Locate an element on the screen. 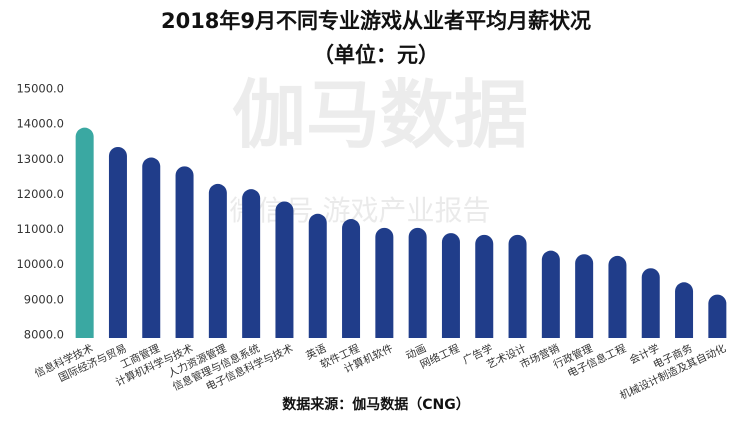  chart-subtitle: （单位：元） is located at coordinates (376, 55).